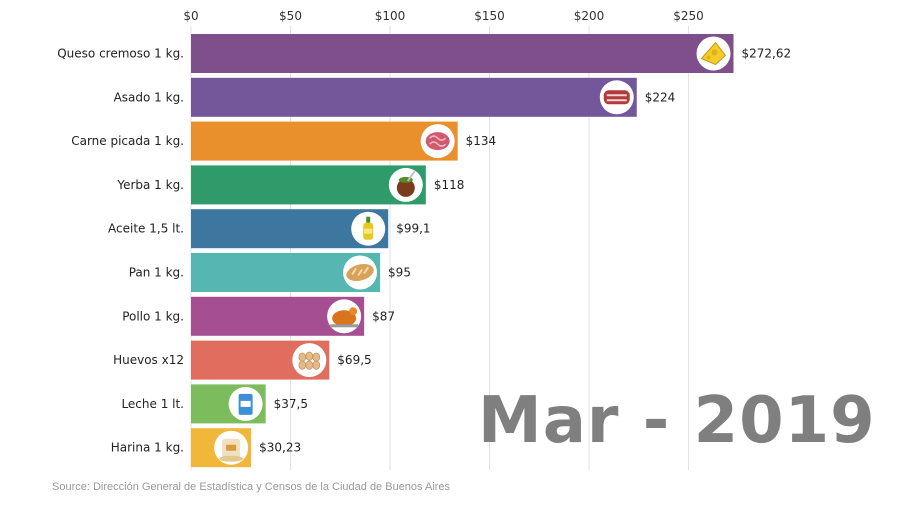 The width and height of the screenshot is (900, 506). I want to click on value-label: $99,1, so click(413, 229).